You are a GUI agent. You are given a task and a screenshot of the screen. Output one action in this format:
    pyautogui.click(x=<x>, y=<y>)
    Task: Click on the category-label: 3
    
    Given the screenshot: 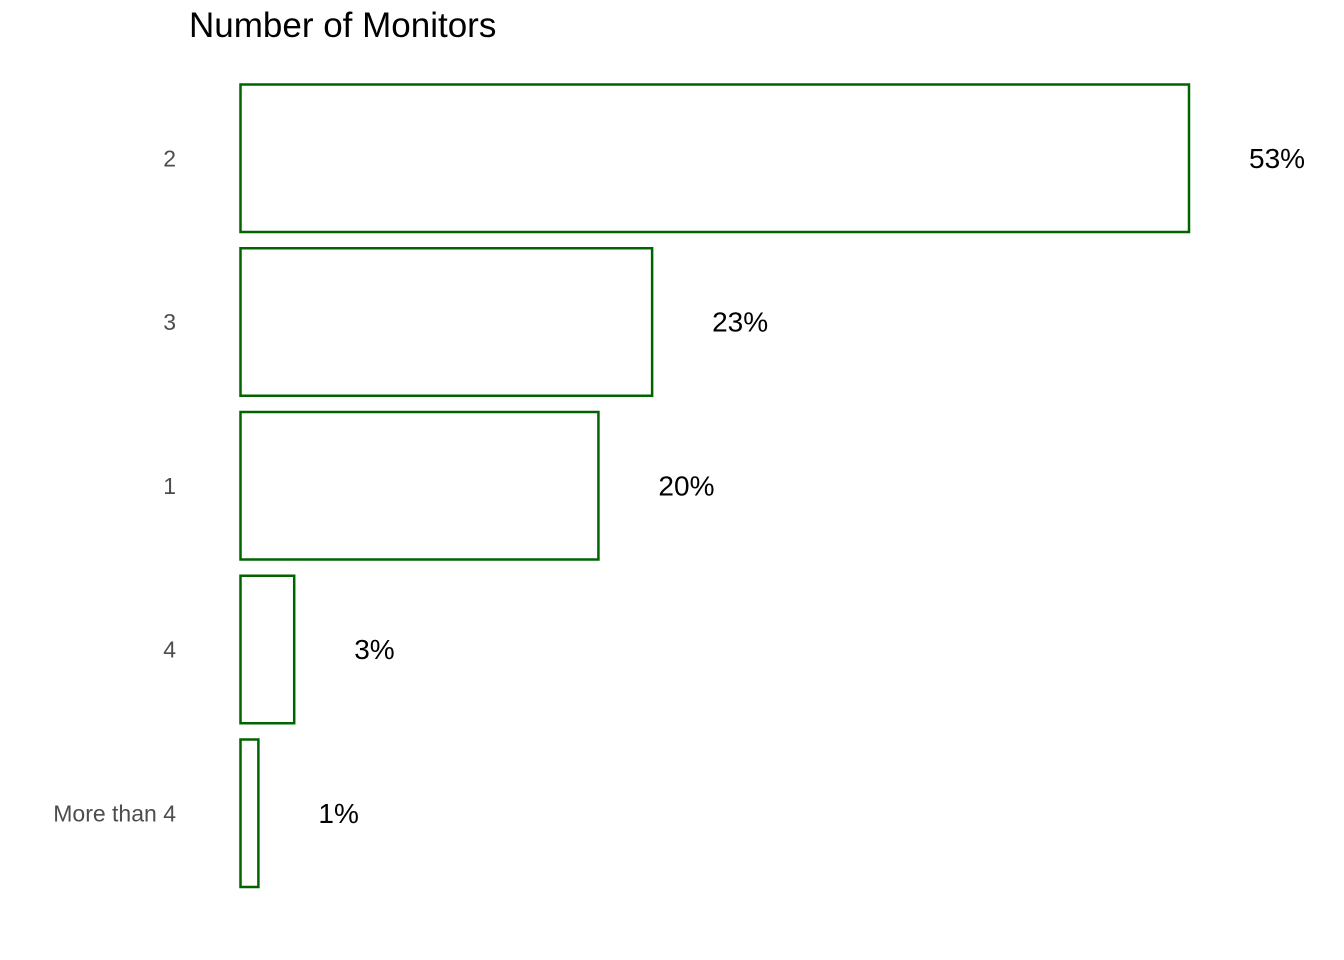 What is the action you would take?
    pyautogui.click(x=169, y=322)
    